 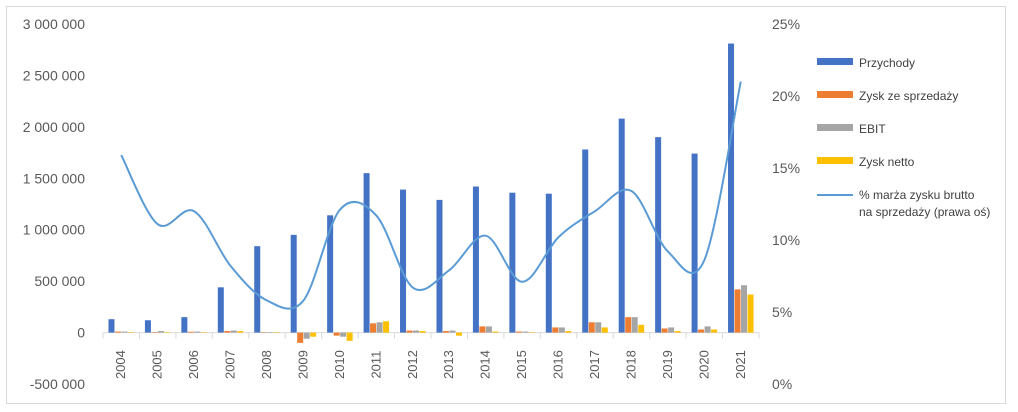 What do you see at coordinates (628, 325) in the screenshot?
I see `bar-zysk-ze-sprzeda-y-2018` at bounding box center [628, 325].